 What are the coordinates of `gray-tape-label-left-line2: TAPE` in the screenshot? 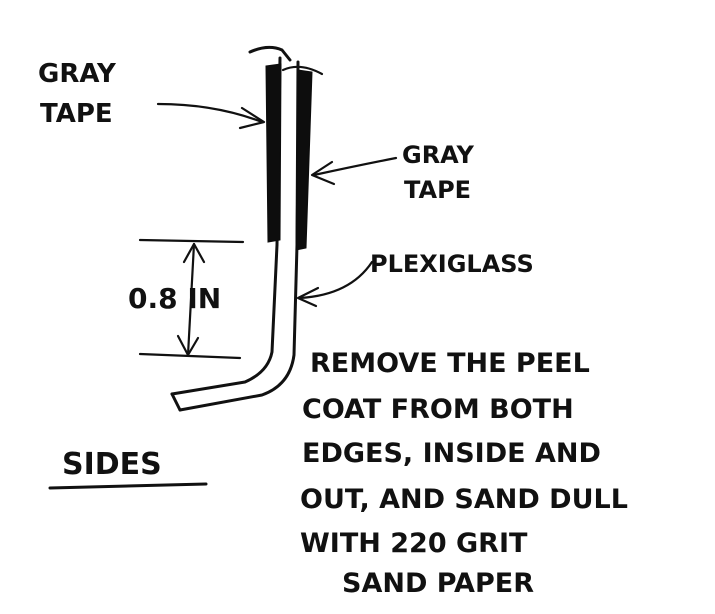 It's located at (76, 114).